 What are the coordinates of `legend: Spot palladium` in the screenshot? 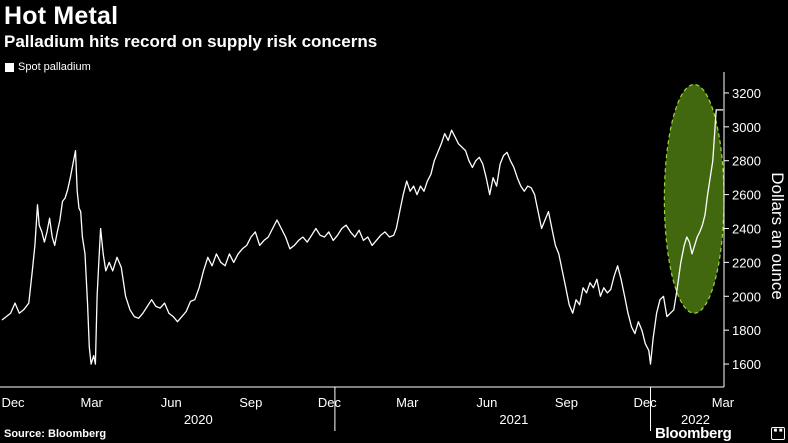 It's located at (48, 67).